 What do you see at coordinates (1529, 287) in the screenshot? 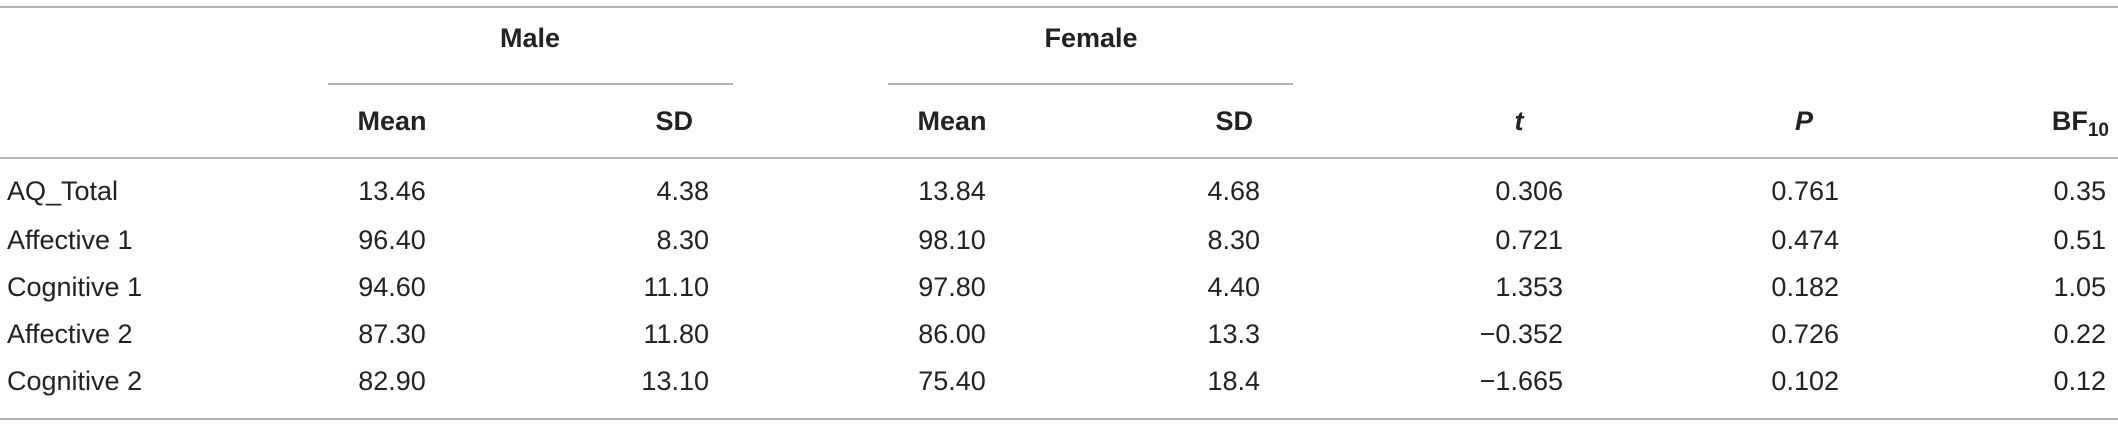
I see `cell: 1.353` at bounding box center [1529, 287].